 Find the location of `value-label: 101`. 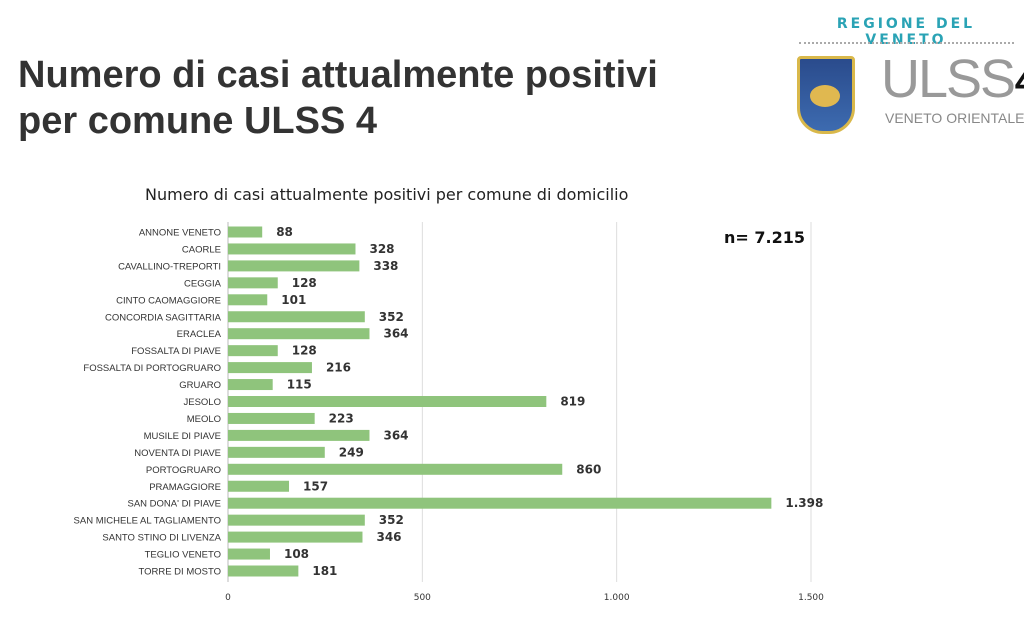

value-label: 101 is located at coordinates (293, 300).